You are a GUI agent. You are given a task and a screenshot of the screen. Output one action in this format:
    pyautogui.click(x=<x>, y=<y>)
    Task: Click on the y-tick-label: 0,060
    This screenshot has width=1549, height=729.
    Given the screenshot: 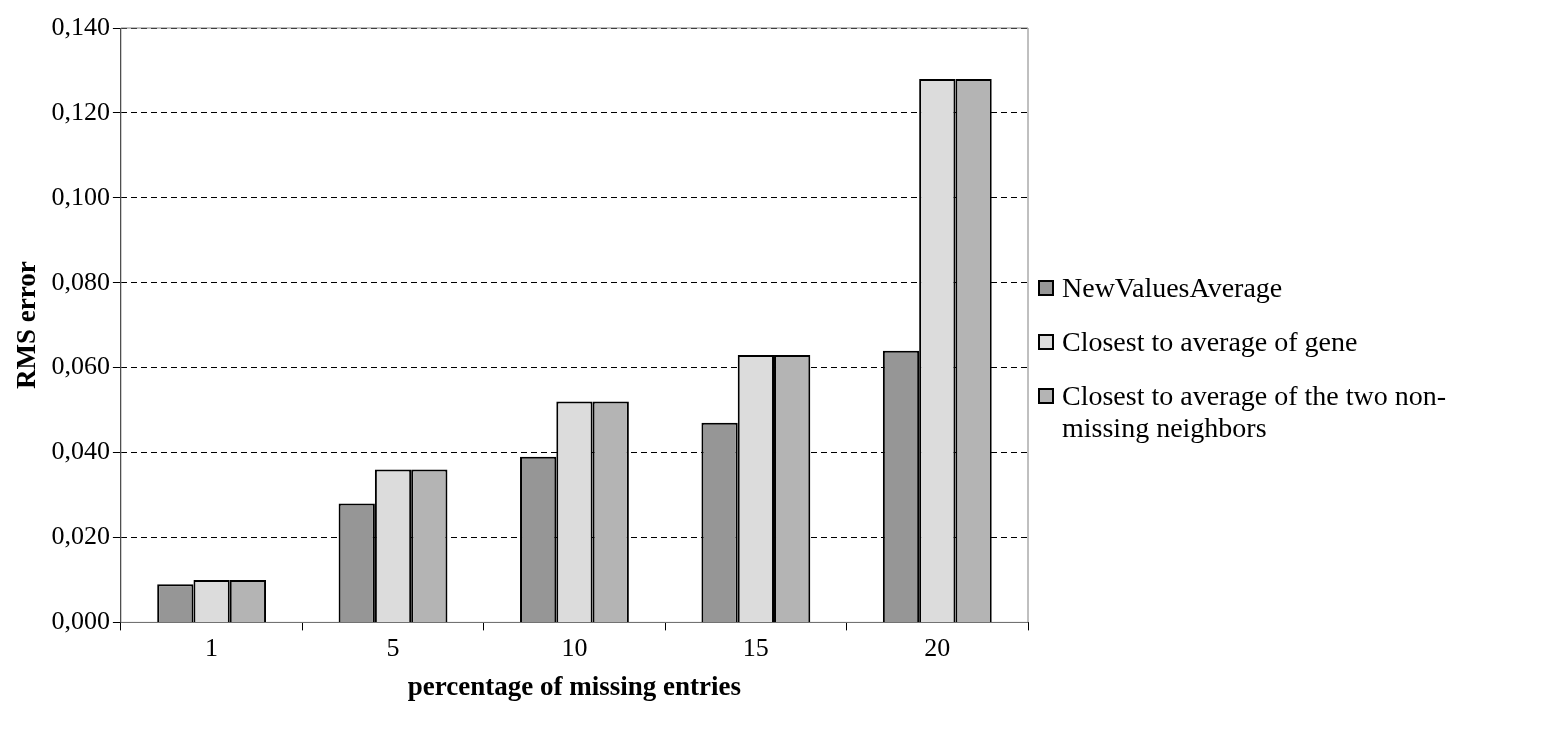 What is the action you would take?
    pyautogui.click(x=80, y=366)
    